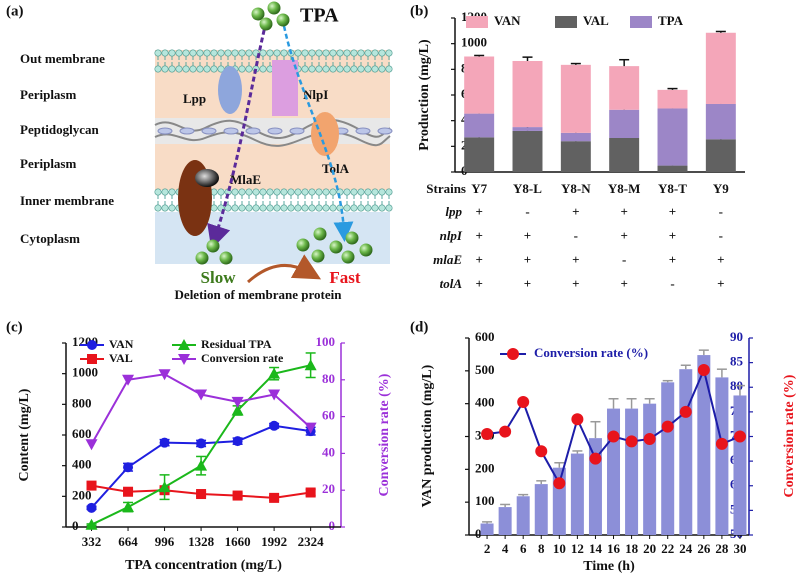 The height and width of the screenshot is (579, 802). Describe the element at coordinates (328, 451) in the screenshot. I see `y-tick-label: 40` at that location.